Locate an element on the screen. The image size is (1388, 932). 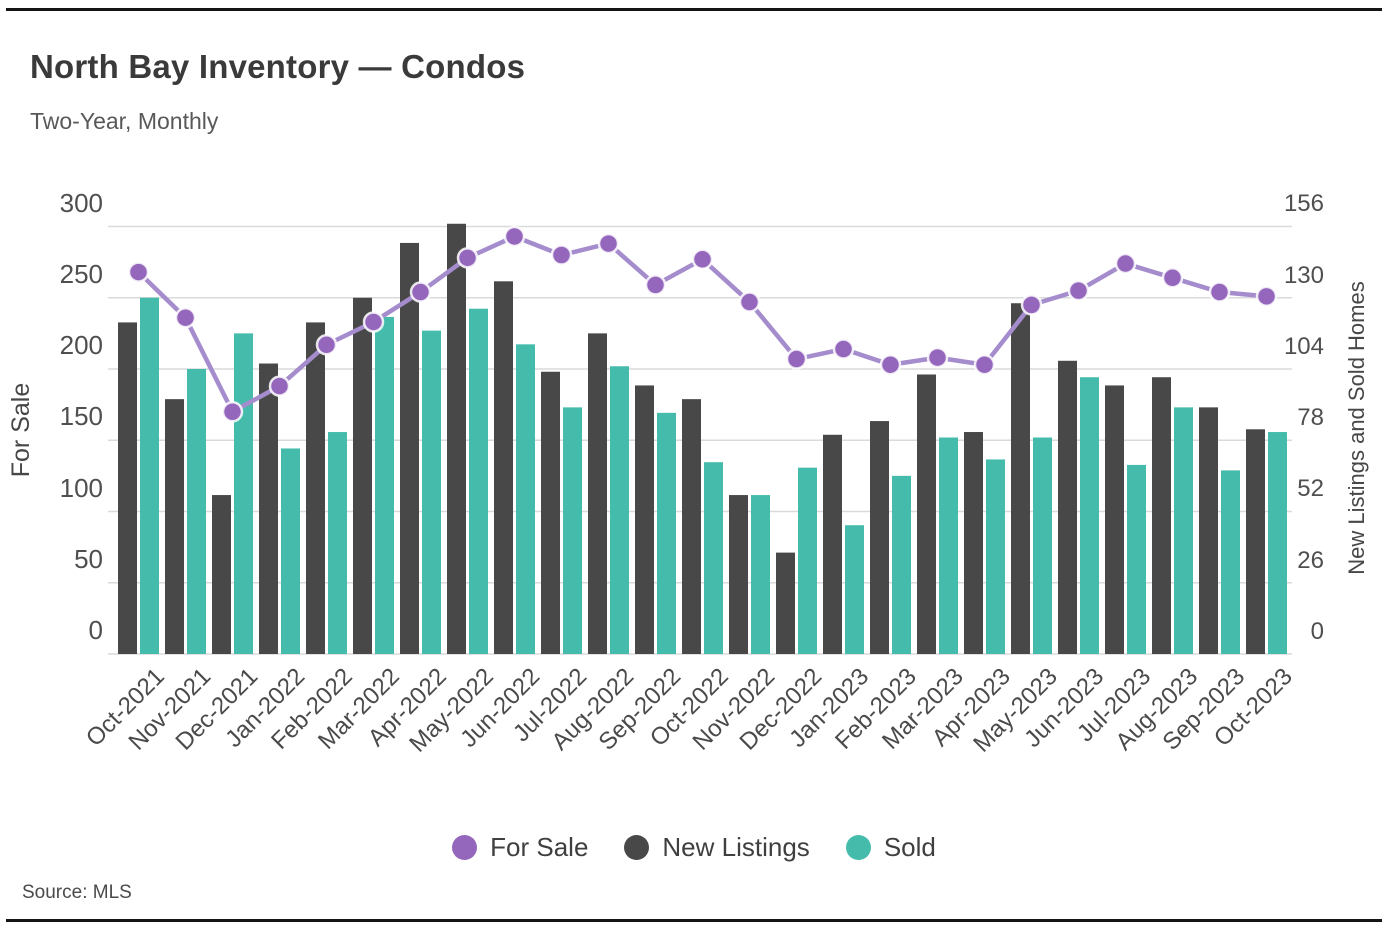
legend-item-new-listings: New Listings is located at coordinates (717, 847).